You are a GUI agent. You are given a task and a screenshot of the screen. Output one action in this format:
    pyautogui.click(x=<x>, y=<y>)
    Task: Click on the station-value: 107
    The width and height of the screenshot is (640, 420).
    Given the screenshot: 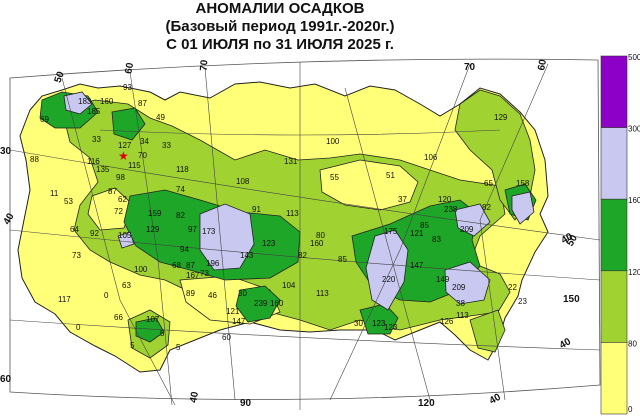 What is the action you would take?
    pyautogui.click(x=153, y=319)
    